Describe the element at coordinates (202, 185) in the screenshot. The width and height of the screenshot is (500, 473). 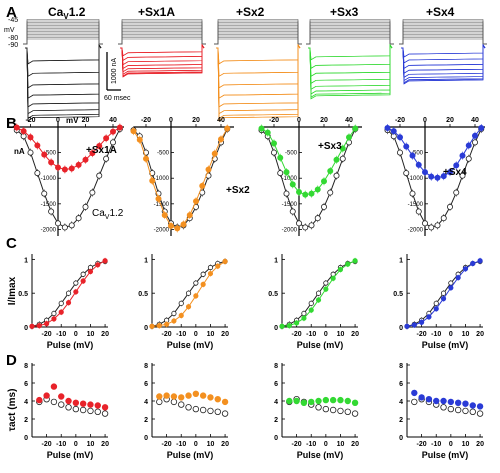
I see `b-point-sx2` at that location.